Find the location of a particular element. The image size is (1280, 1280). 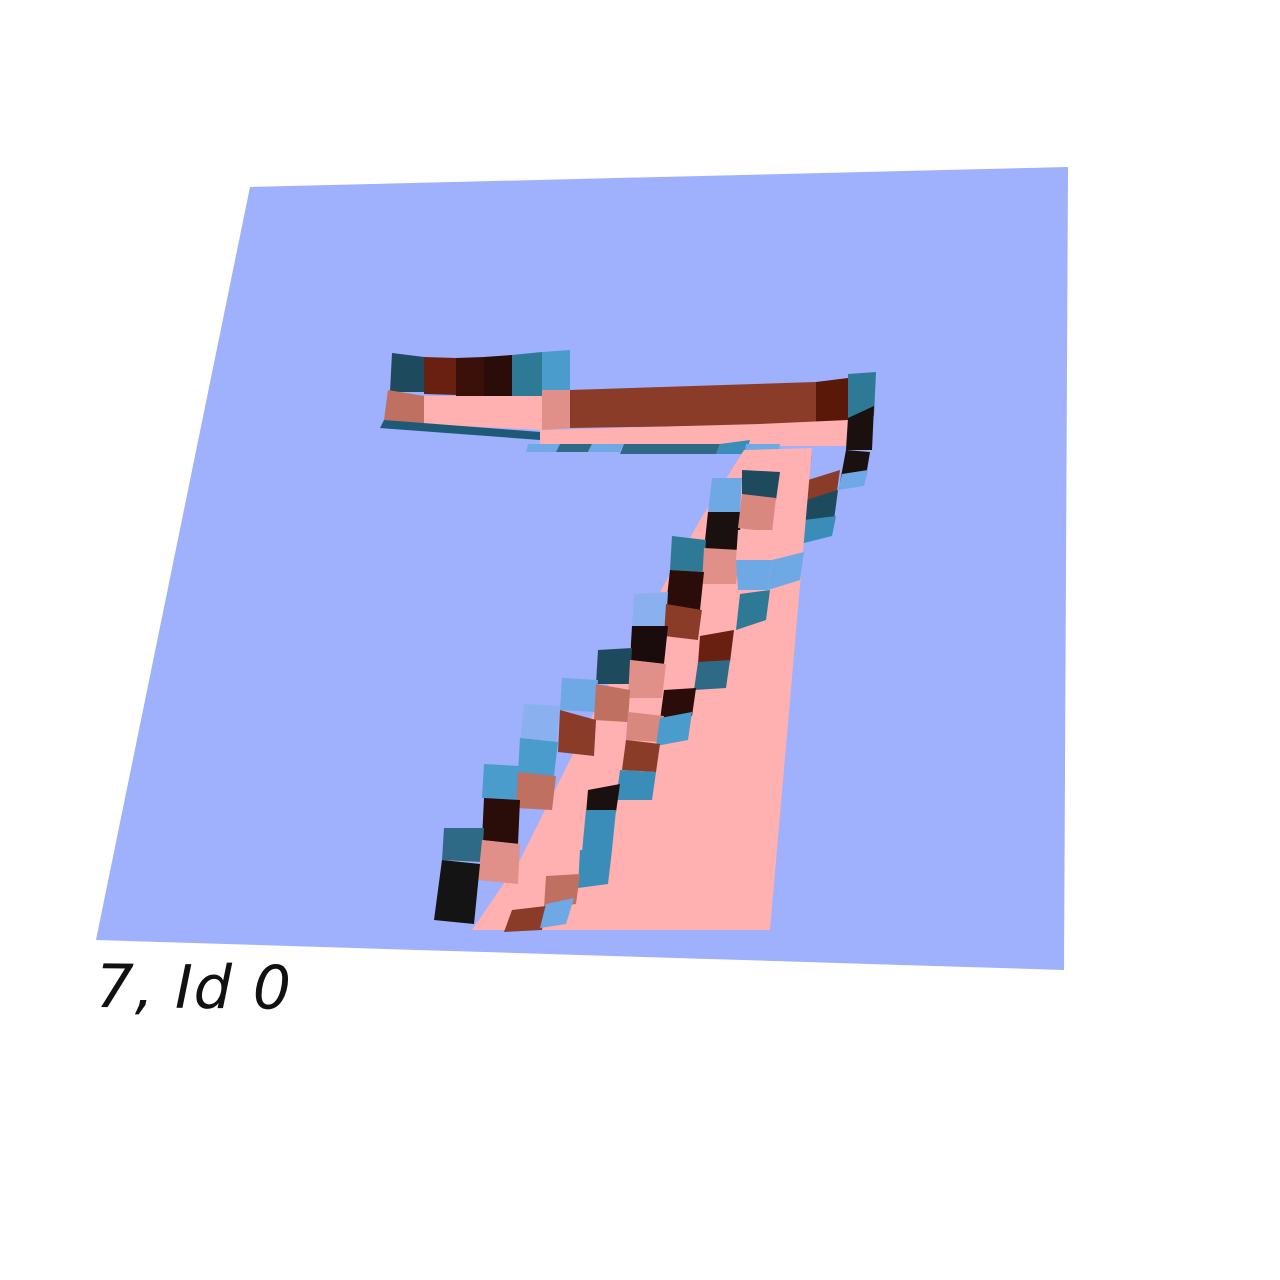

digit-stem is located at coordinates (652, 688).